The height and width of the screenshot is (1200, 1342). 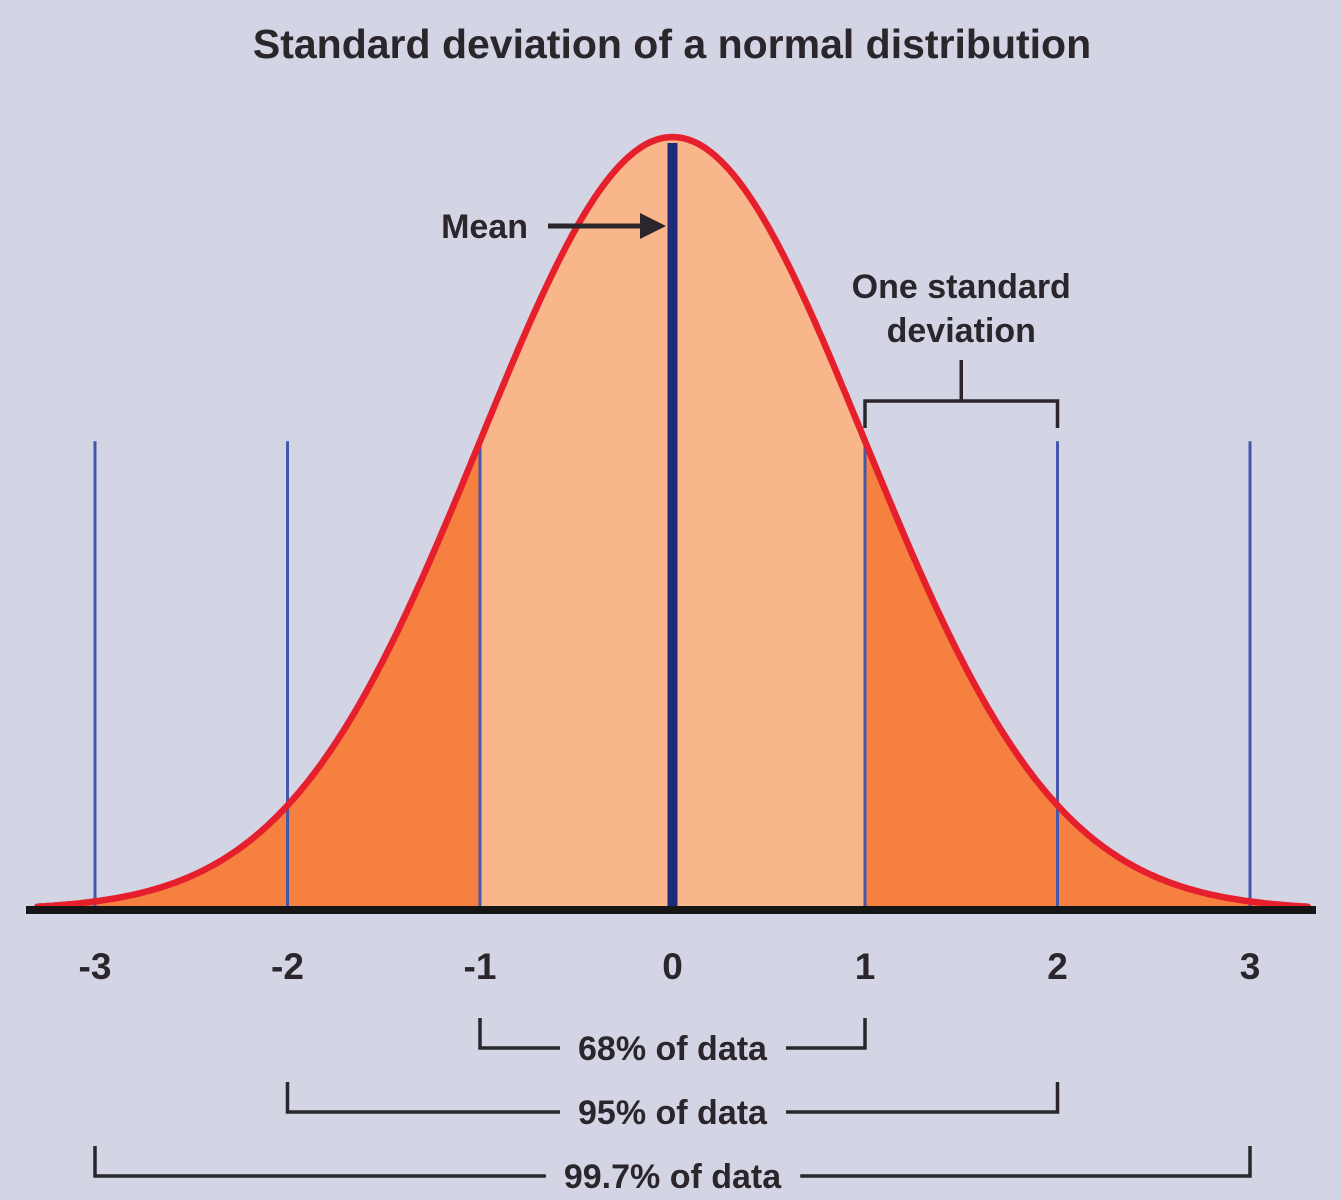 What do you see at coordinates (961, 331) in the screenshot?
I see `one-sd-label-line2: deviation` at bounding box center [961, 331].